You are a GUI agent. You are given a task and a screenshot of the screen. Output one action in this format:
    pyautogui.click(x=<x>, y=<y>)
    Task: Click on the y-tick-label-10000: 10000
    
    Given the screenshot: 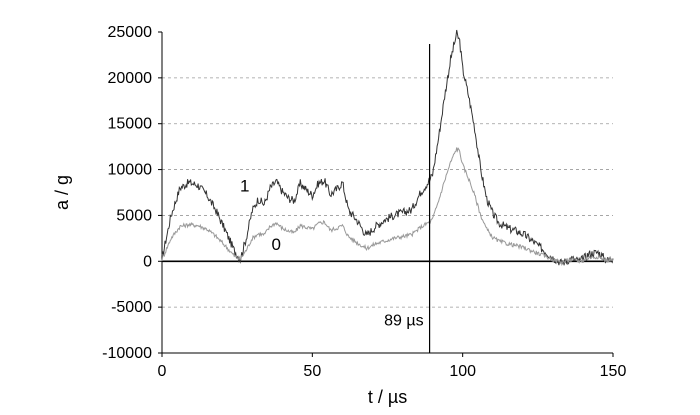 What is the action you would take?
    pyautogui.click(x=130, y=170)
    